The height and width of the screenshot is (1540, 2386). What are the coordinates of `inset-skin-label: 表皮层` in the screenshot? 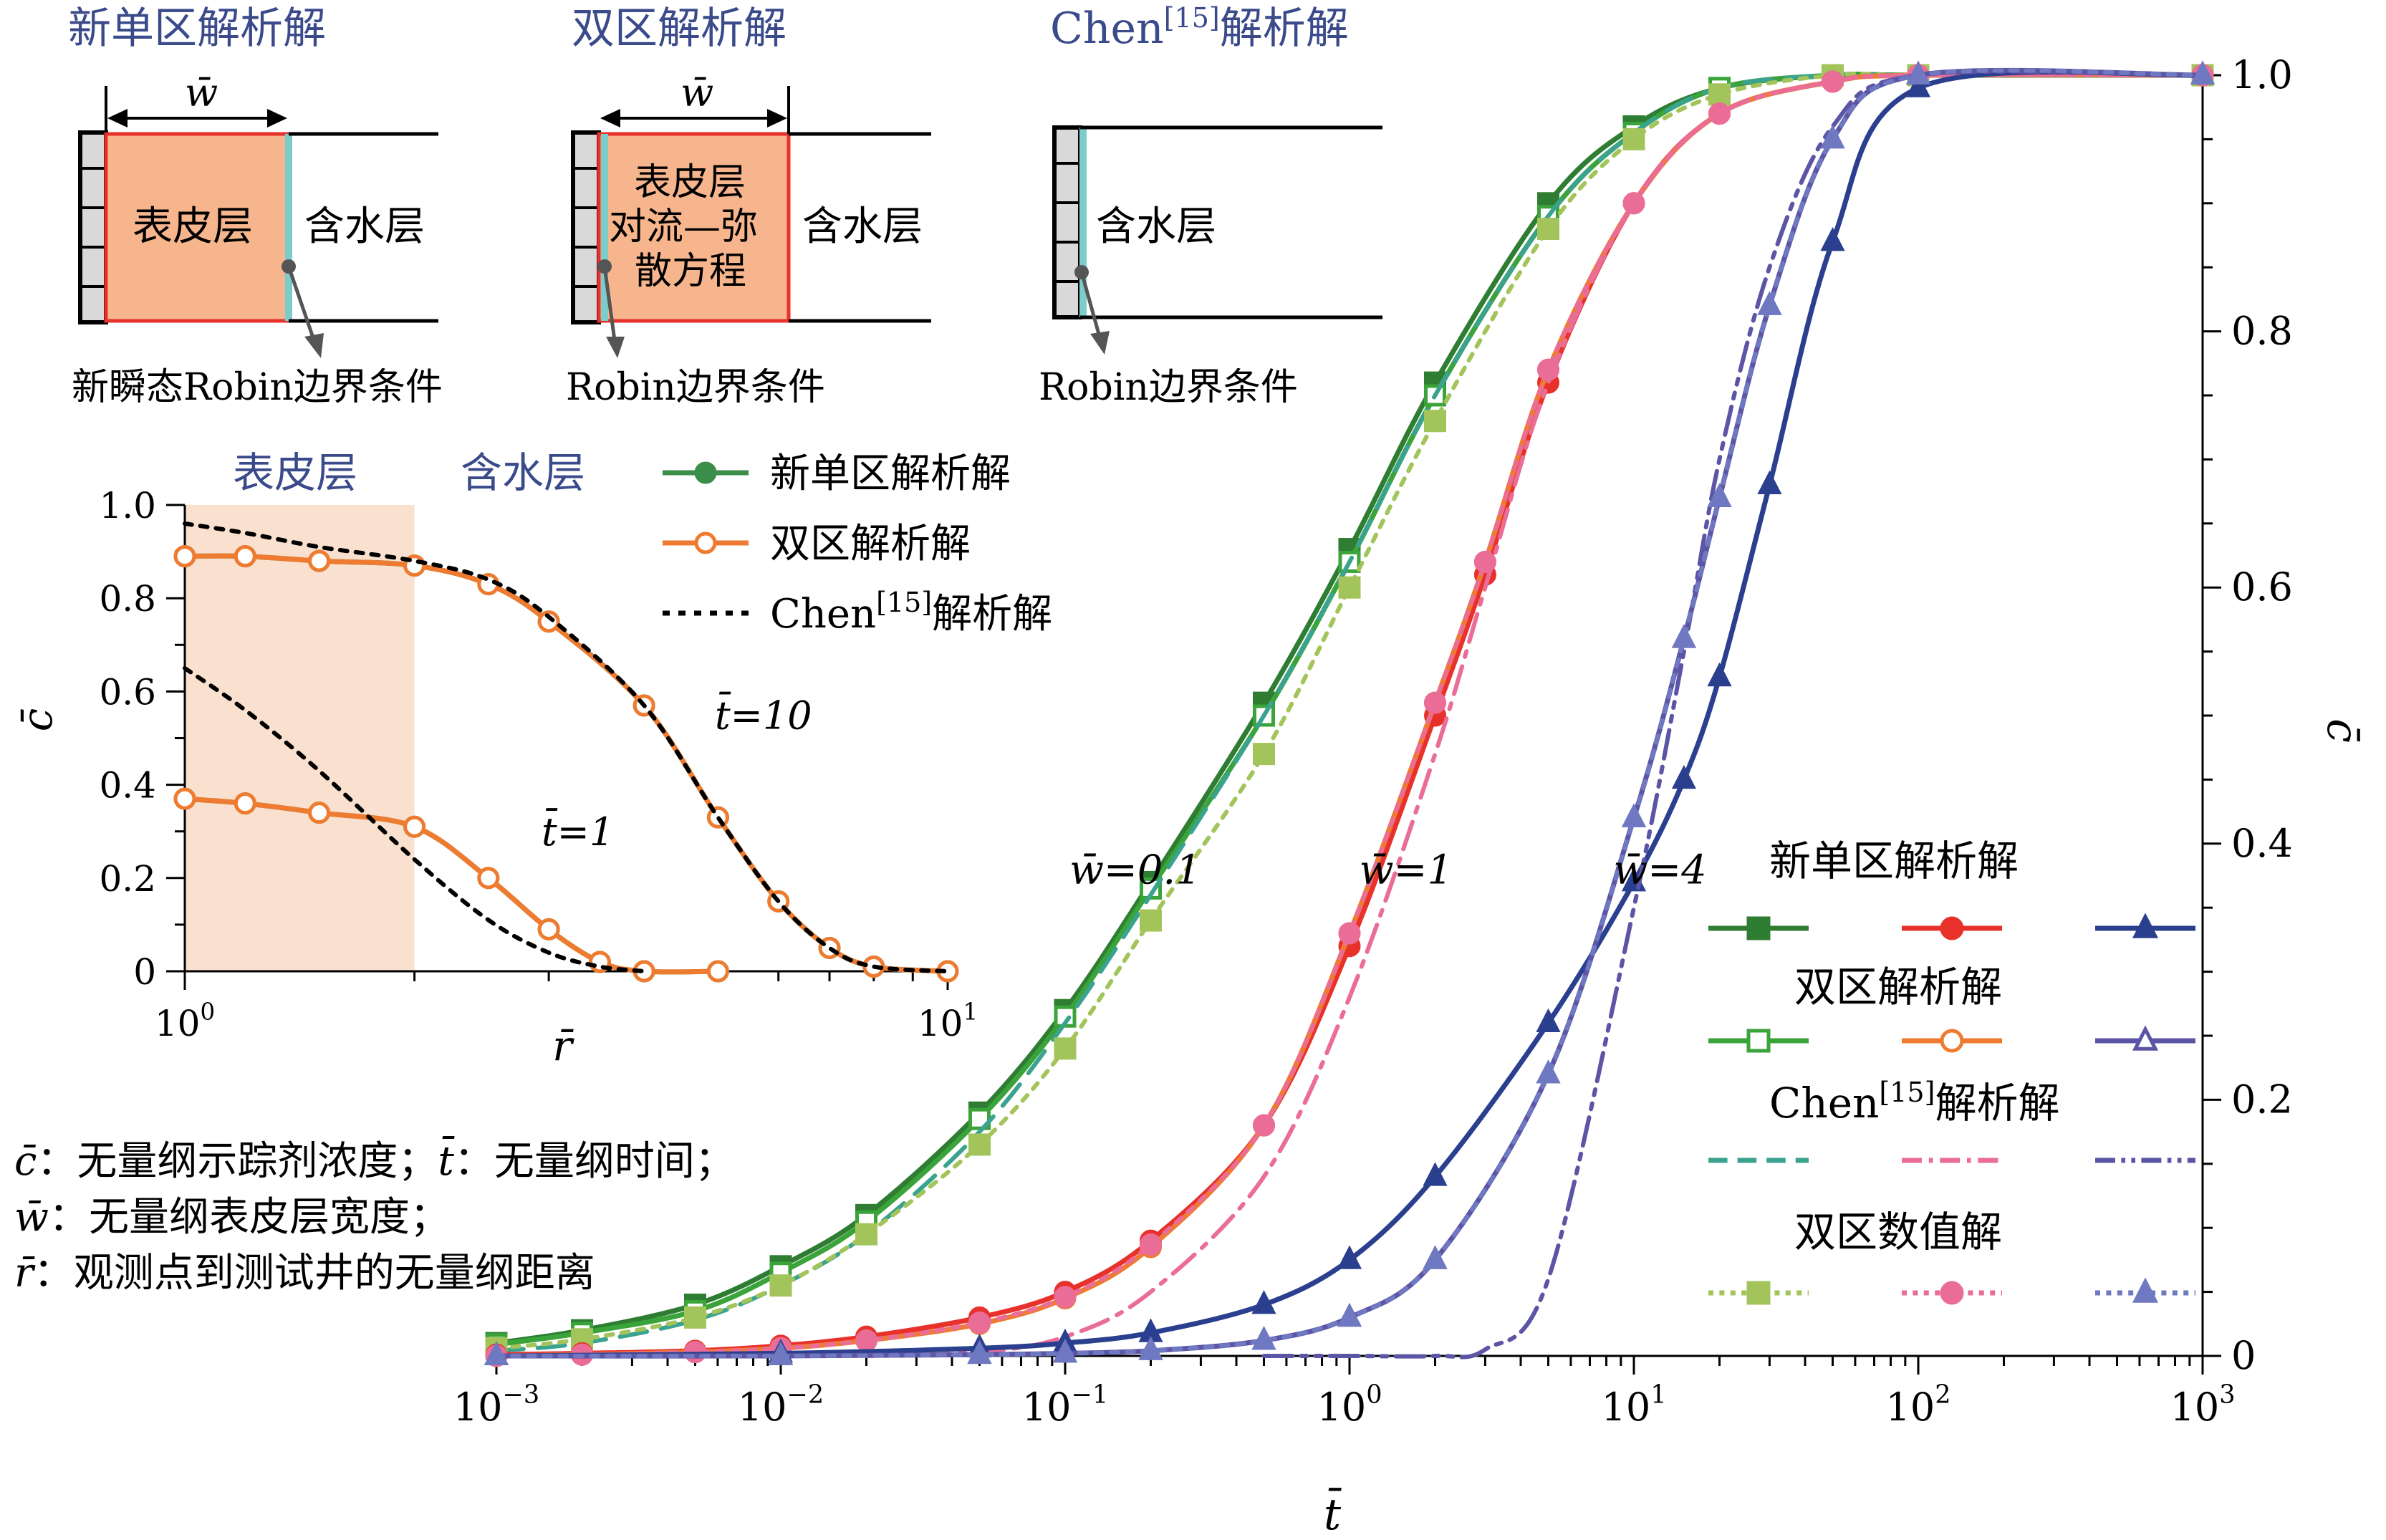 It's located at (295, 472).